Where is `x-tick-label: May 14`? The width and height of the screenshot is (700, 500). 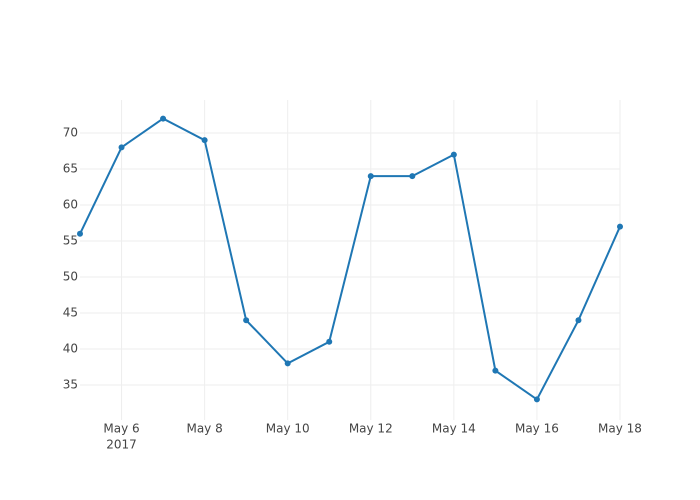 x-tick-label: May 14 is located at coordinates (454, 429).